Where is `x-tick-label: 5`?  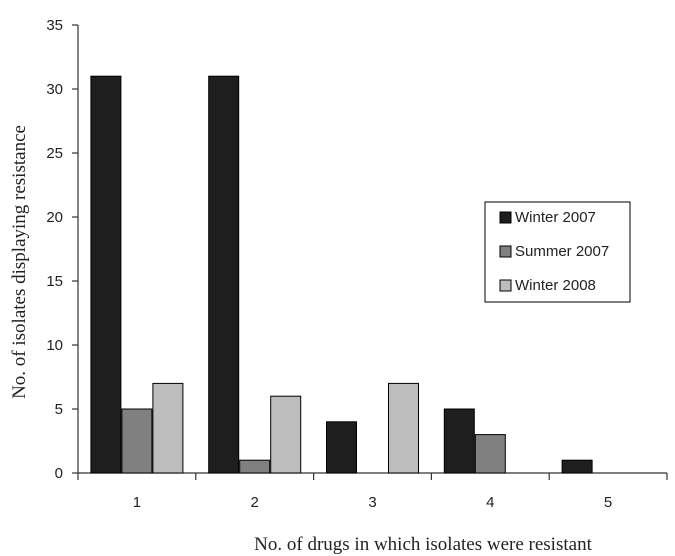
x-tick-label: 5 is located at coordinates (608, 502).